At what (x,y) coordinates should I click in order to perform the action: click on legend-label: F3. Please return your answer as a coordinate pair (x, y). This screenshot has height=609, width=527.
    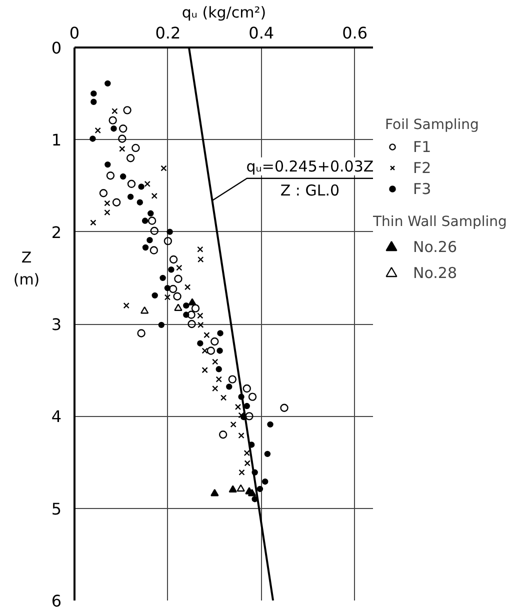
    Looking at the image, I should click on (422, 188).